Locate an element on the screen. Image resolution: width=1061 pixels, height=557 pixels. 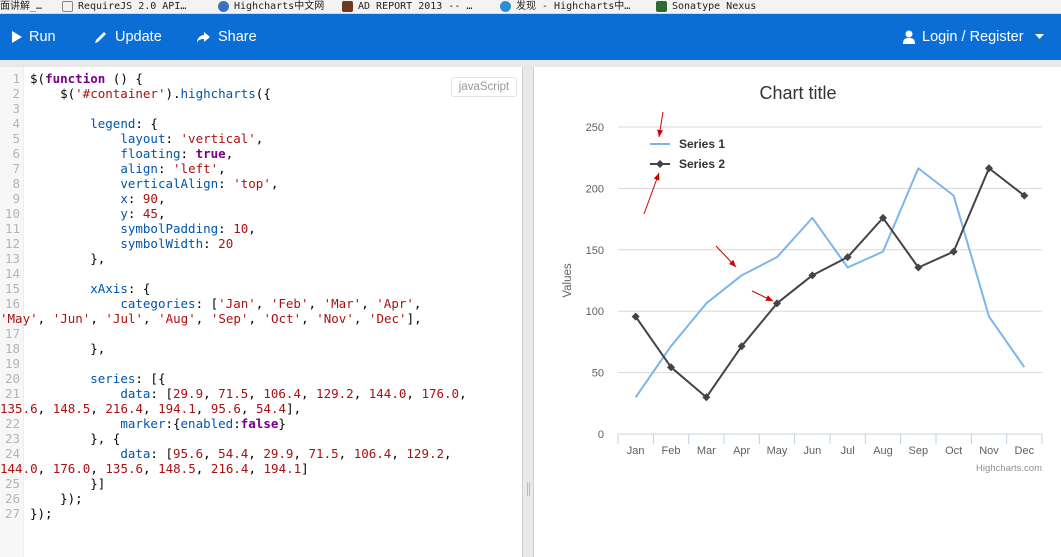
splitter-grip-icon is located at coordinates (528, 489).